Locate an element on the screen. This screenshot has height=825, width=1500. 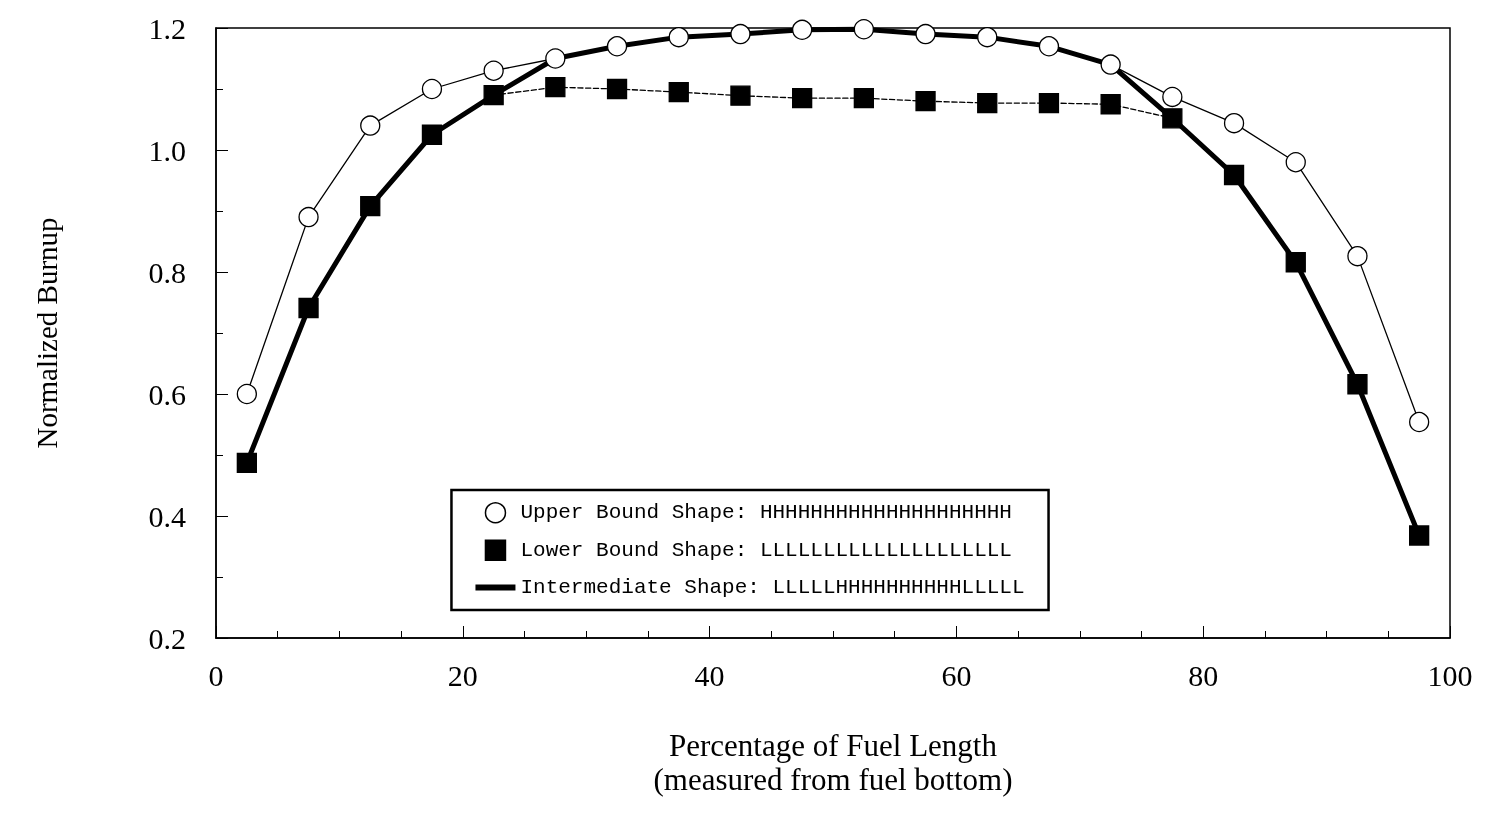
y-axis-title: Normalized Burnup is located at coordinates (46, 333).